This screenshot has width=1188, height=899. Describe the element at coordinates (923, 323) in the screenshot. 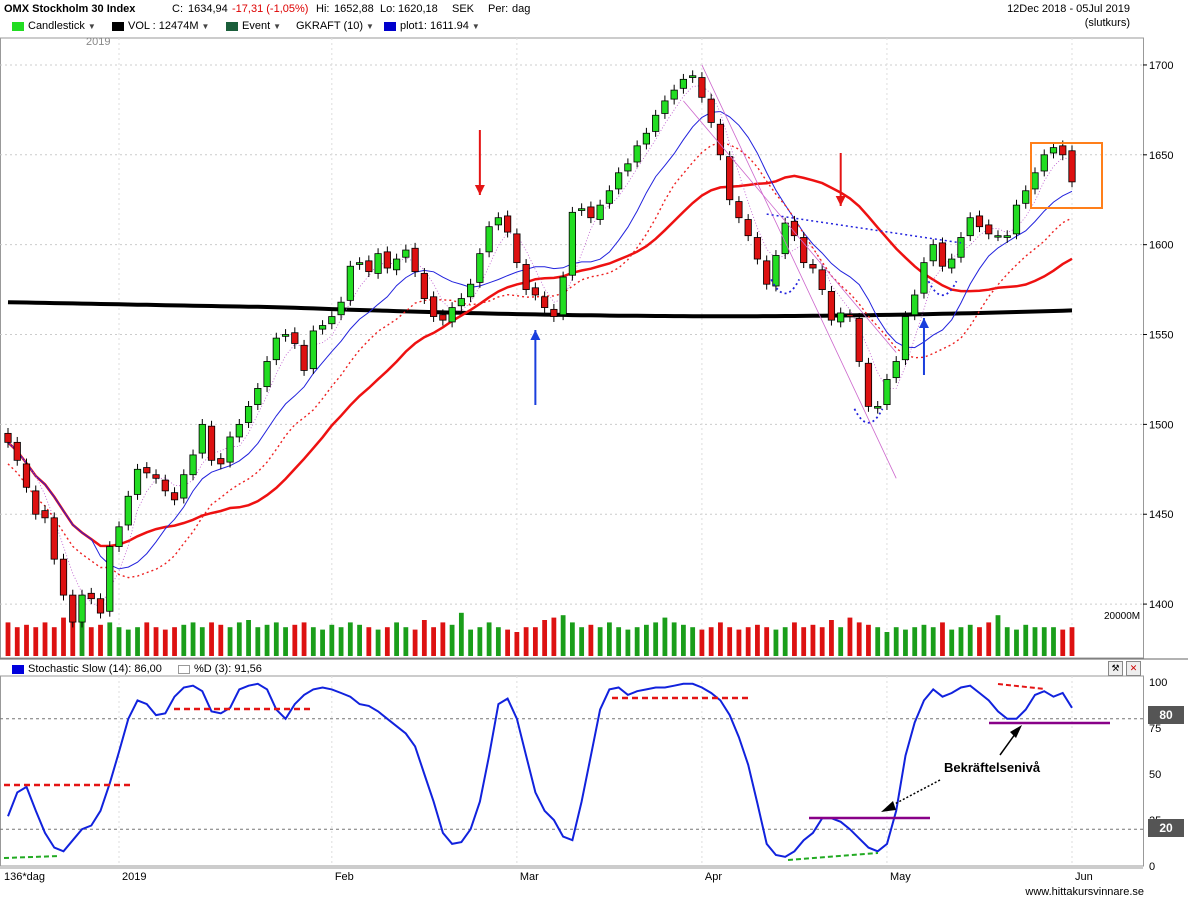

I see `buy-arrow-head` at that location.